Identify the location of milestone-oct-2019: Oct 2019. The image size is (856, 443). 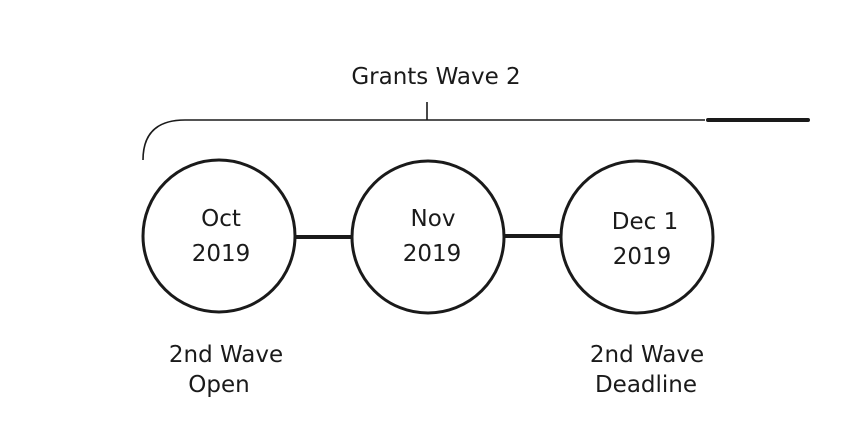
(219, 236).